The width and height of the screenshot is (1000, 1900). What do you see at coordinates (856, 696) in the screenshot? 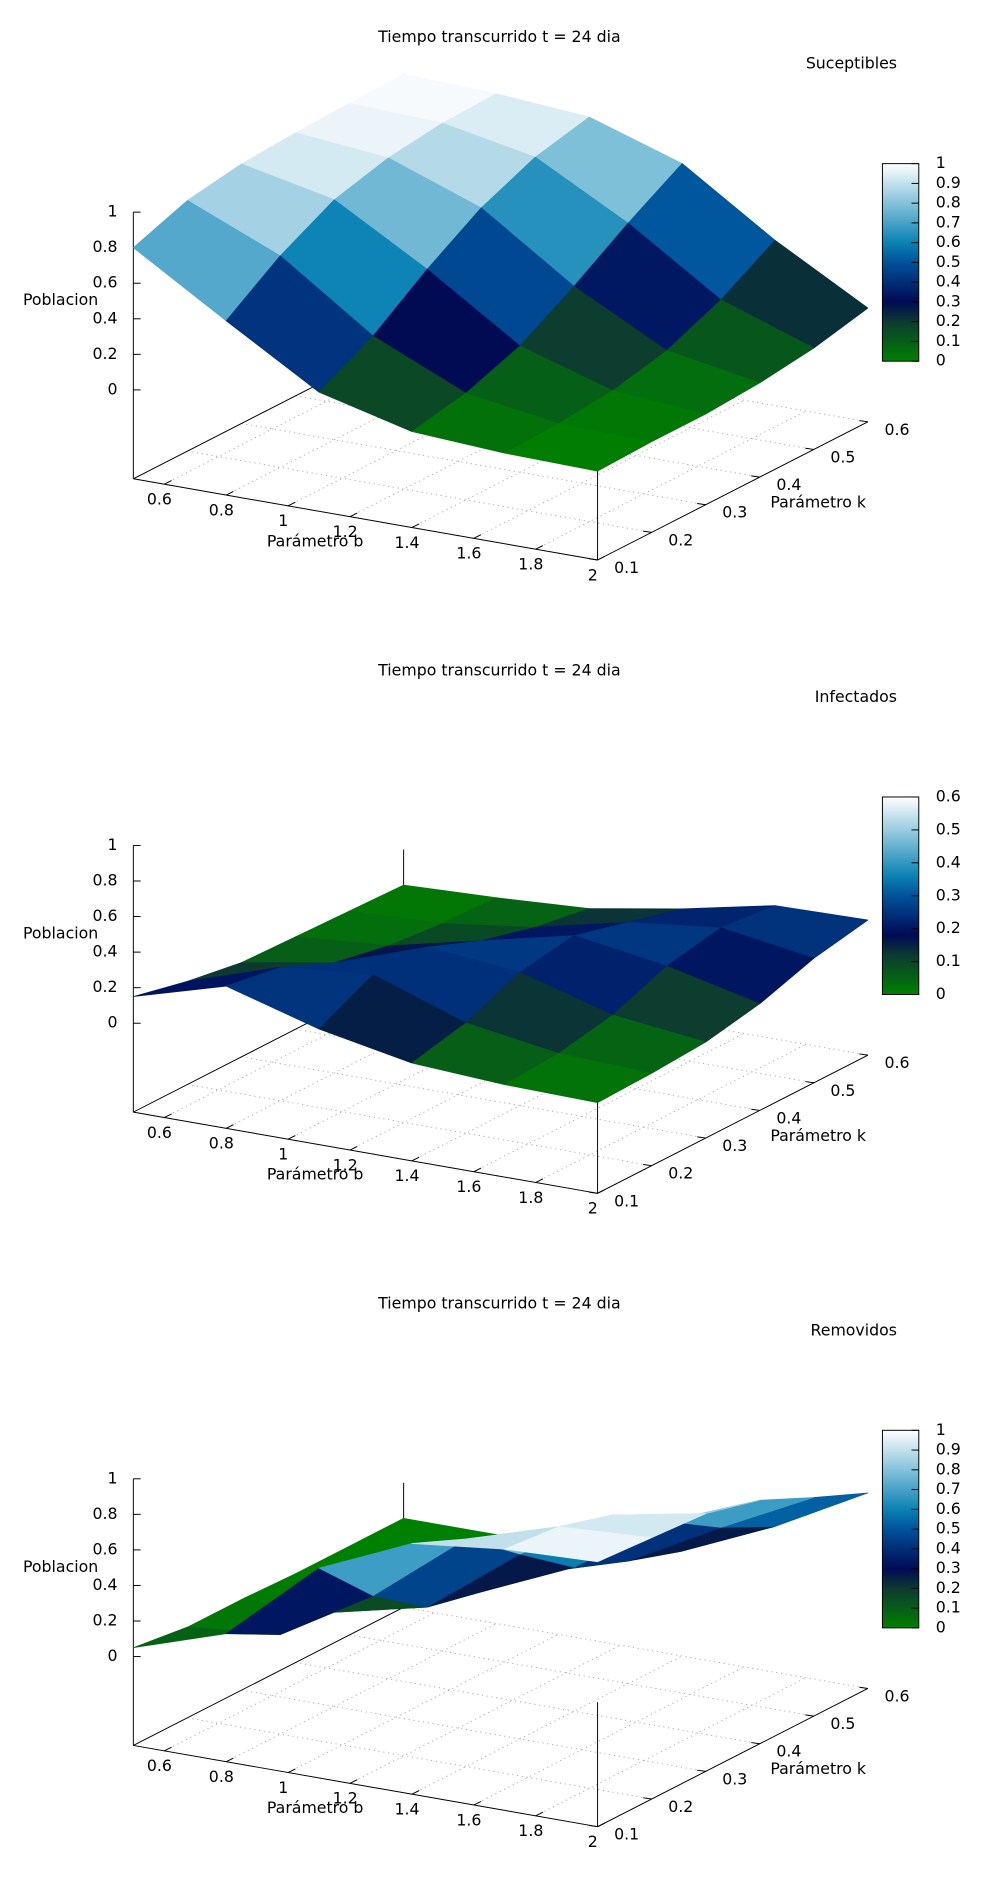
I see `key-label: Infectados` at bounding box center [856, 696].